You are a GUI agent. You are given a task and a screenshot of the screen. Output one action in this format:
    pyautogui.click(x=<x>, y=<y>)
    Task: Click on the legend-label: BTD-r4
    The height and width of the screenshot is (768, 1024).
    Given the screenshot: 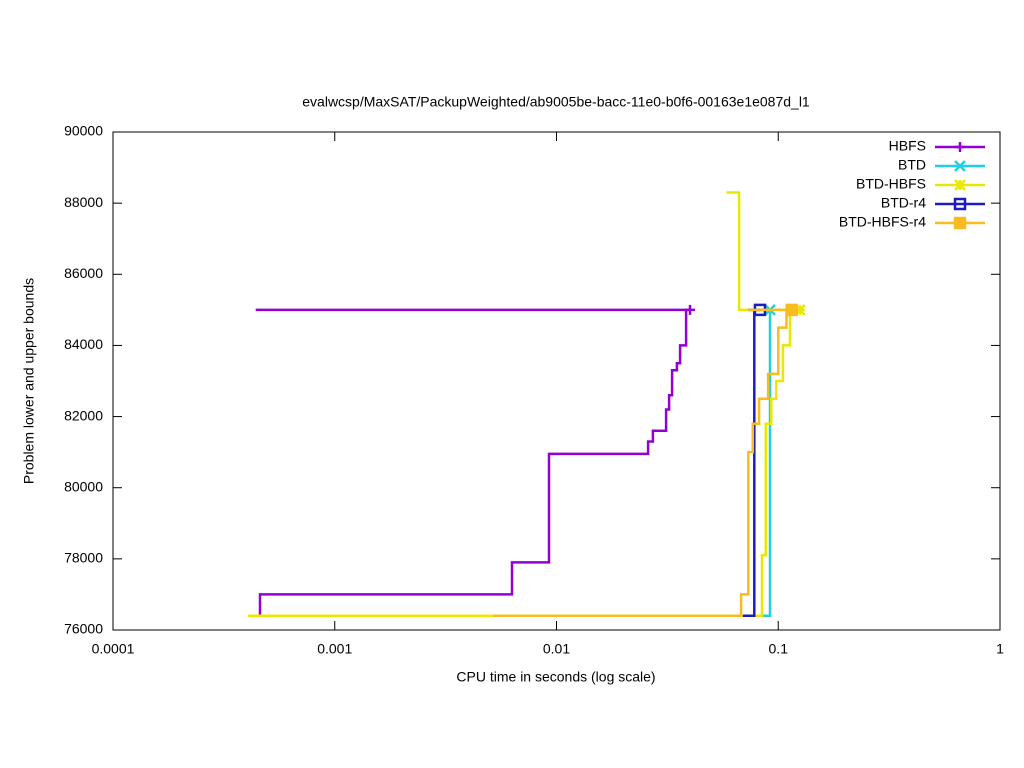 What is the action you would take?
    pyautogui.click(x=903, y=203)
    